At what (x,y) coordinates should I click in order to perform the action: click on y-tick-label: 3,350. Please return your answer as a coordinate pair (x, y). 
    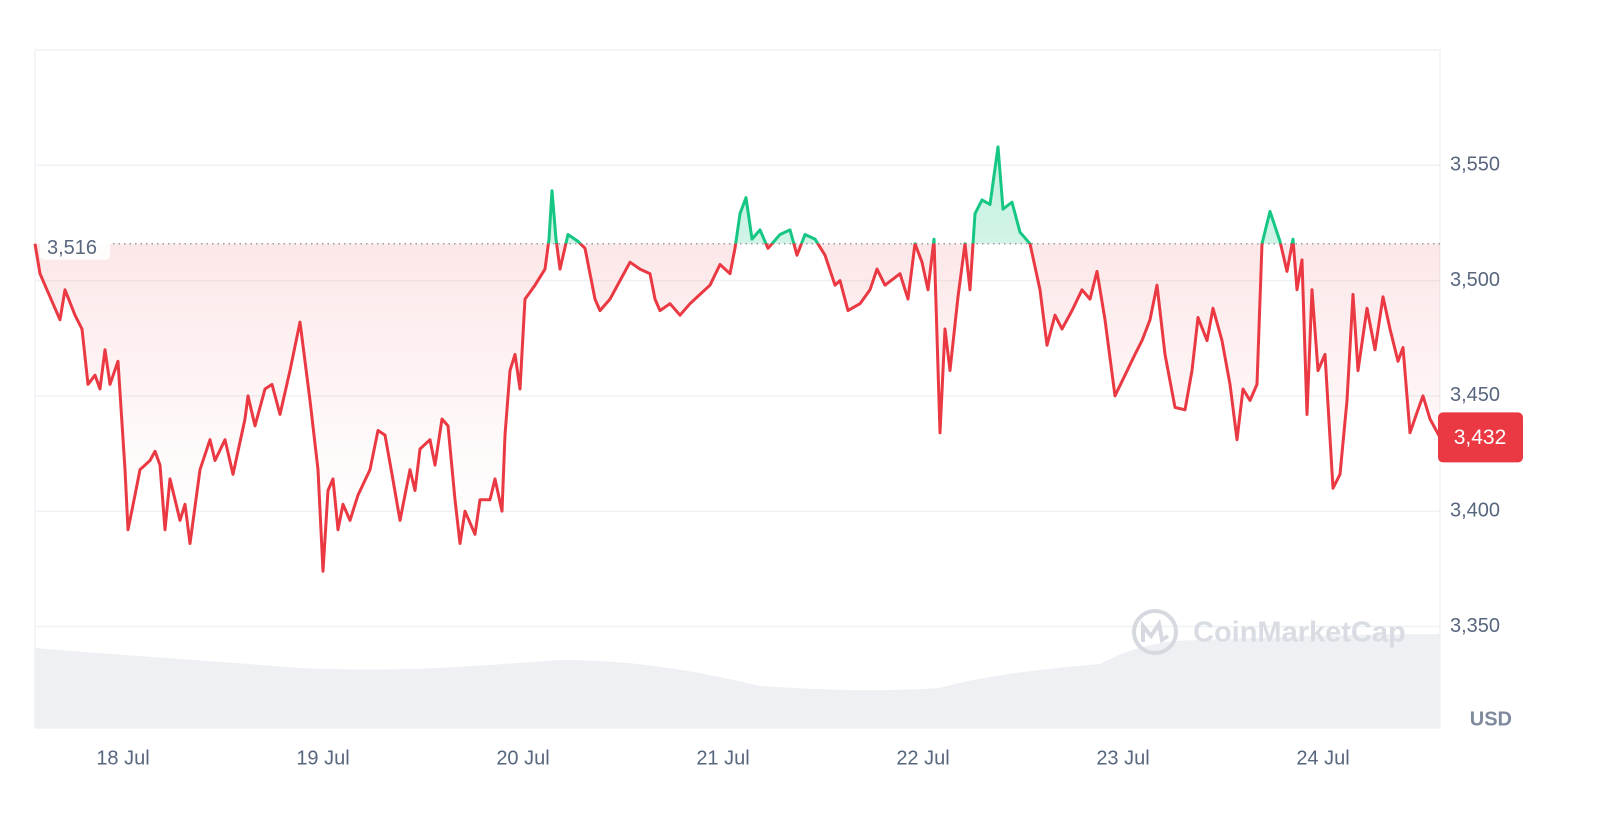
    Looking at the image, I should click on (1475, 626).